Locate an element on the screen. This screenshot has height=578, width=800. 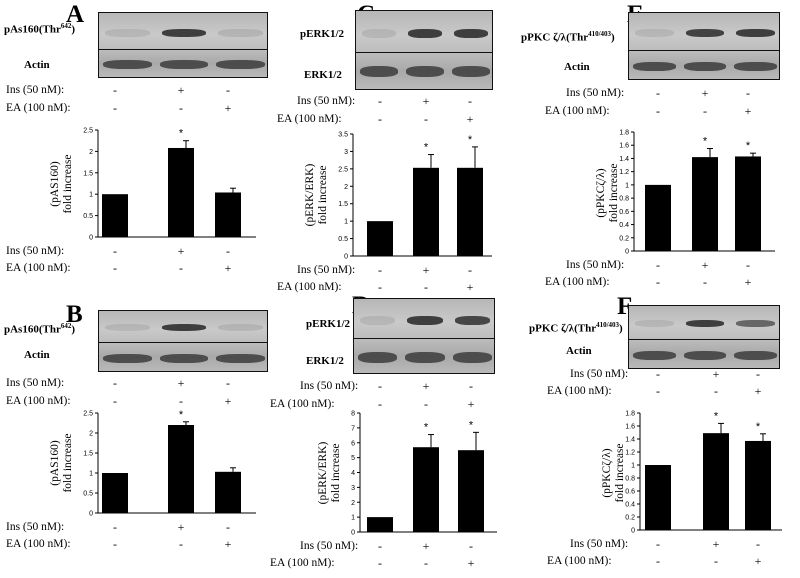
y-axis-label-top: (pPKCζ/λ) is located at coordinates (607, 472).